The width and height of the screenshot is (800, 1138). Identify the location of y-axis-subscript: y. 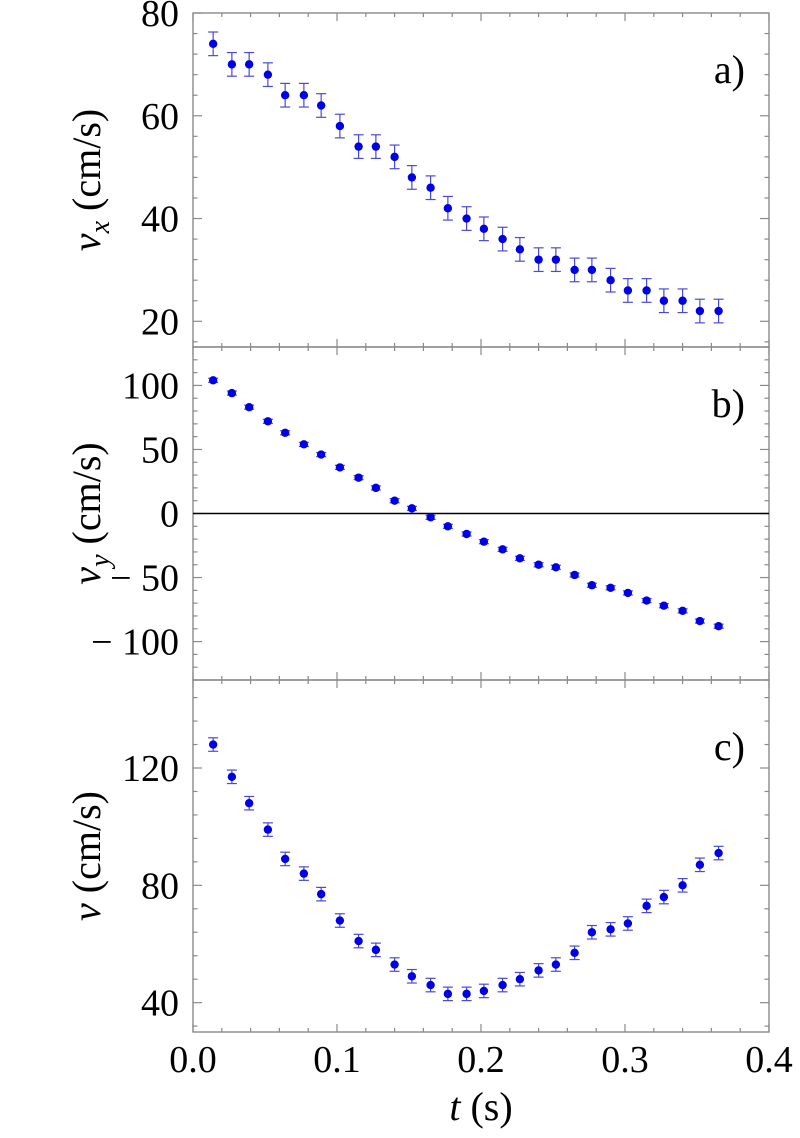
(100, 562).